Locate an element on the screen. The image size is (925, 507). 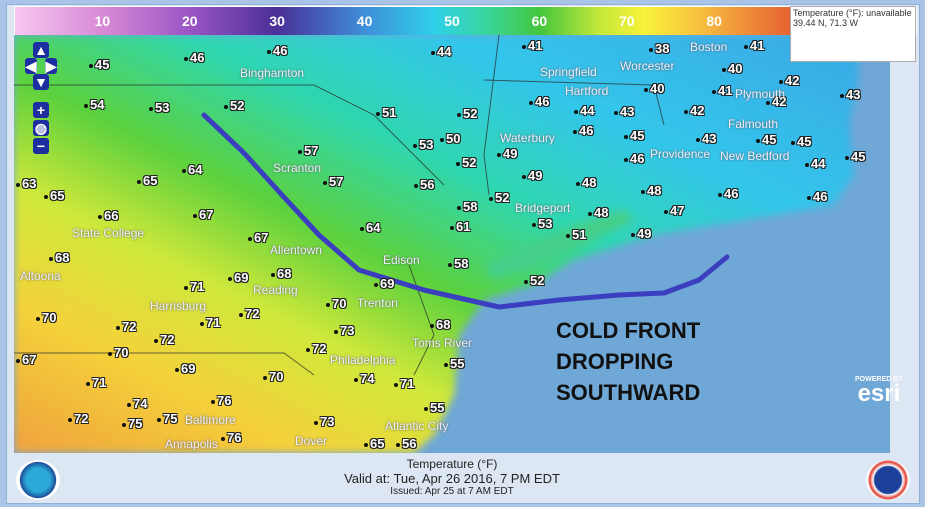
readout-coords: 39.44 N, 71.3 W is located at coordinates (826, 23).